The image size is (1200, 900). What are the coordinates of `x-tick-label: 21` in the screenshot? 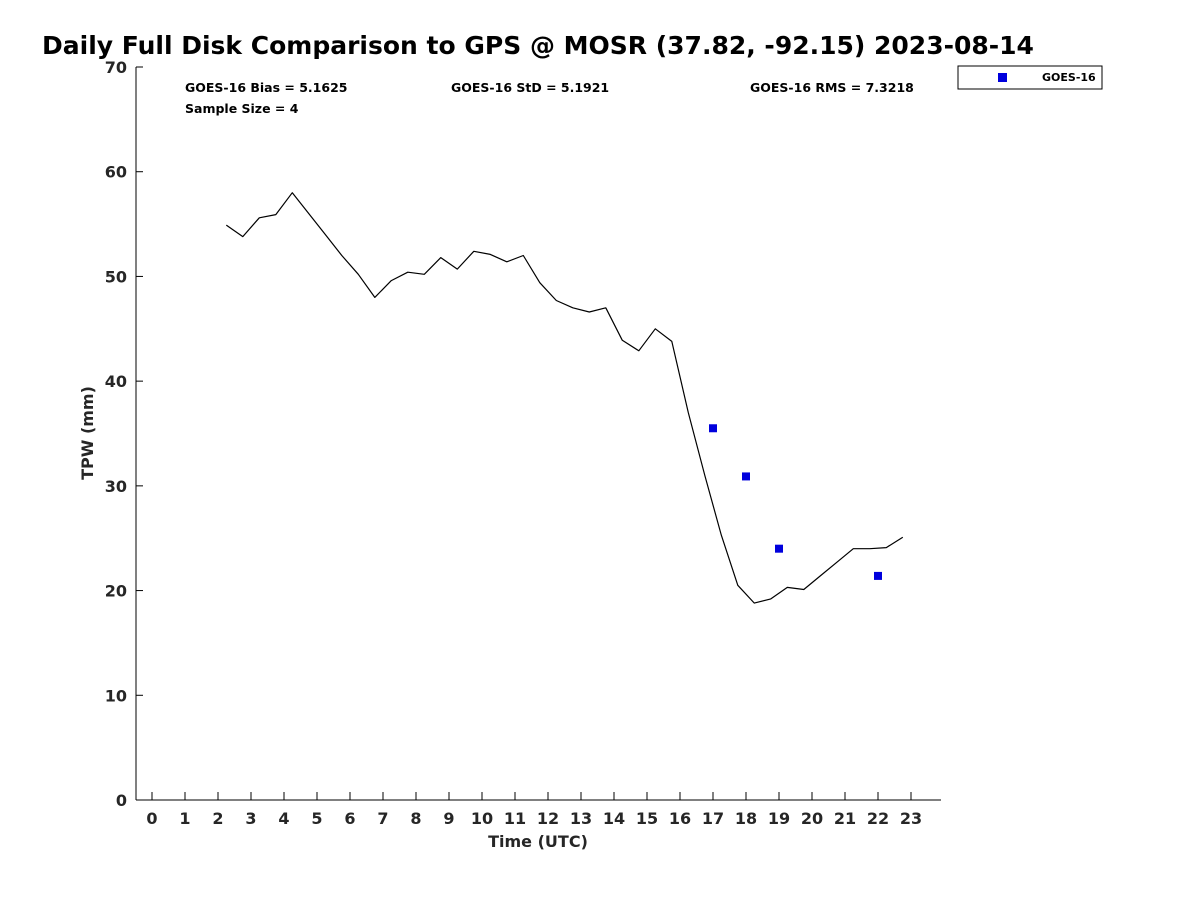 It's located at (845, 818).